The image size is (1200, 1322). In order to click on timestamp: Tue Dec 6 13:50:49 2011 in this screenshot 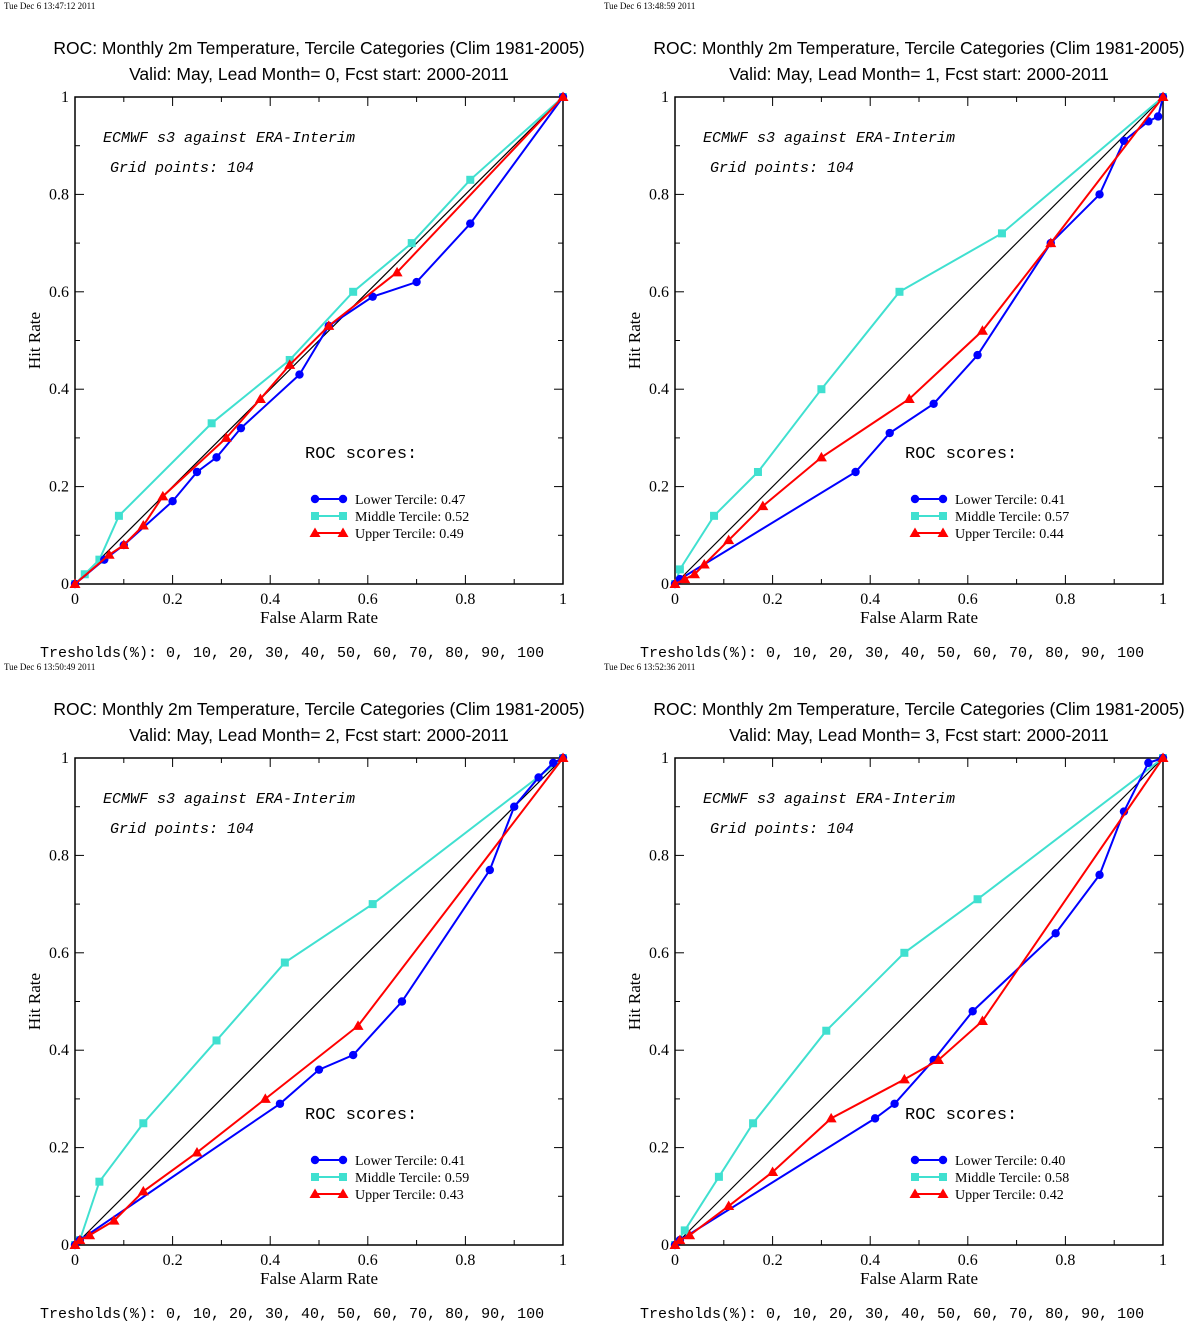, I will do `click(49, 667)`.